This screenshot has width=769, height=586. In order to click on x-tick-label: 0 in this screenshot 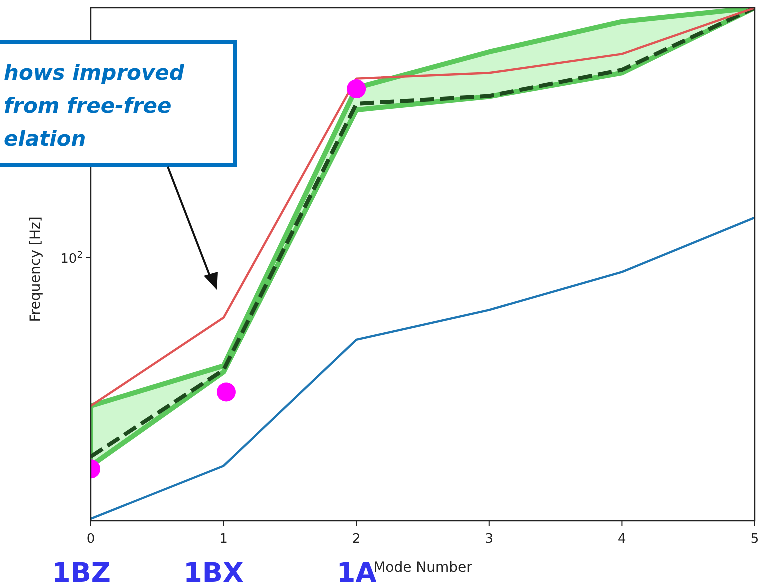, I will do `click(91, 539)`.